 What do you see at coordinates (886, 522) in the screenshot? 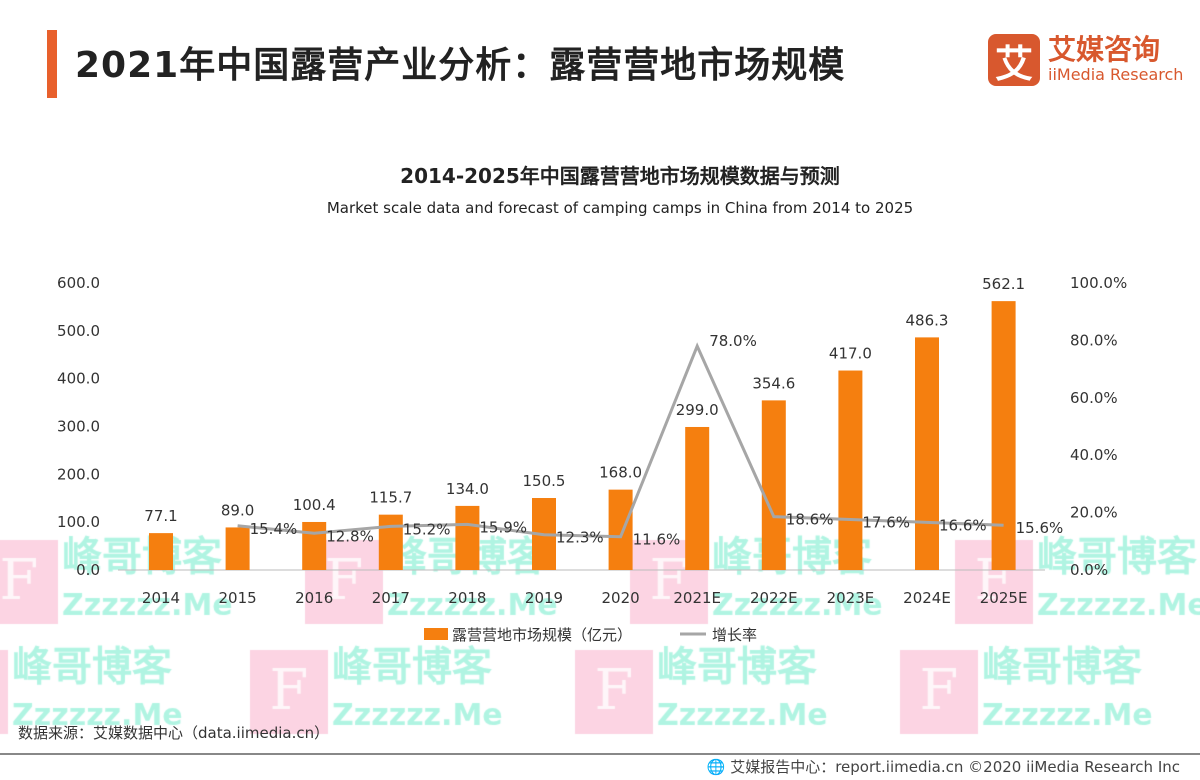
I see `line-data-label: 17.6%` at bounding box center [886, 522].